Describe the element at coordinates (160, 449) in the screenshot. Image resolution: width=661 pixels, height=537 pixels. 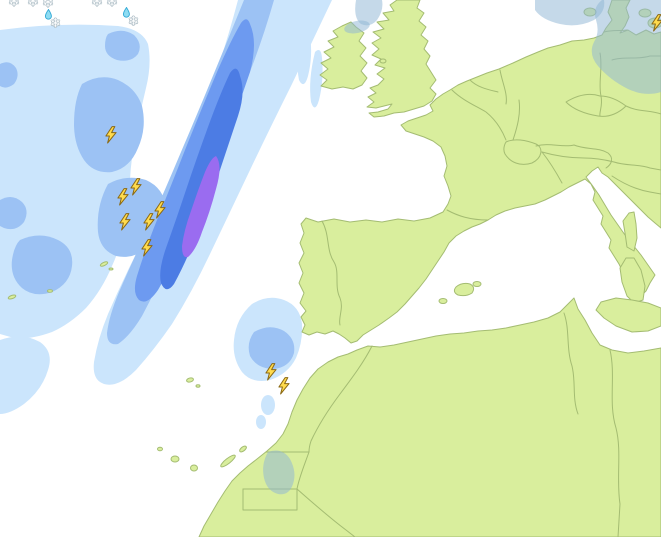
I see `island-la-palma` at that location.